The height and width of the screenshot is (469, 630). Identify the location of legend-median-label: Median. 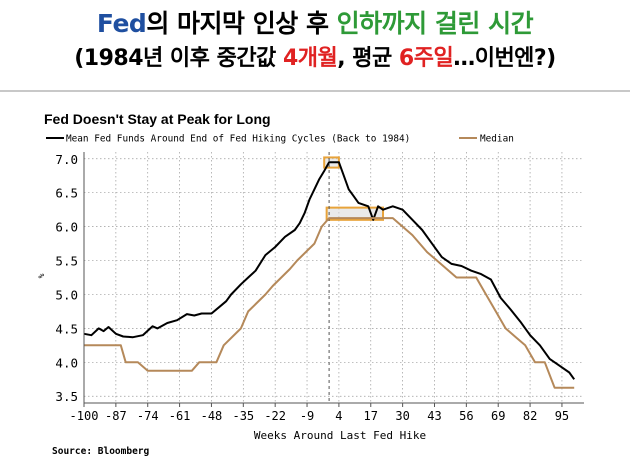
(497, 139).